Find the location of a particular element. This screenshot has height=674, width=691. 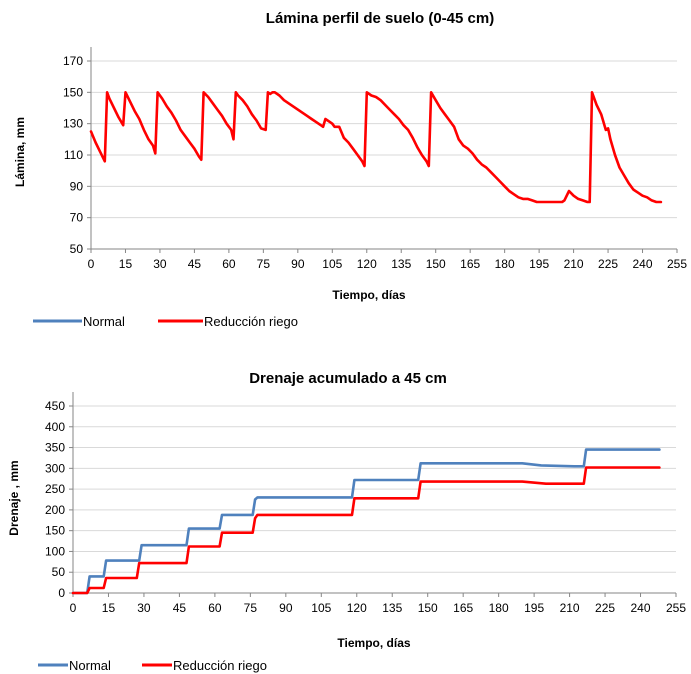

y-tick-label: 200 is located at coordinates (55, 510).